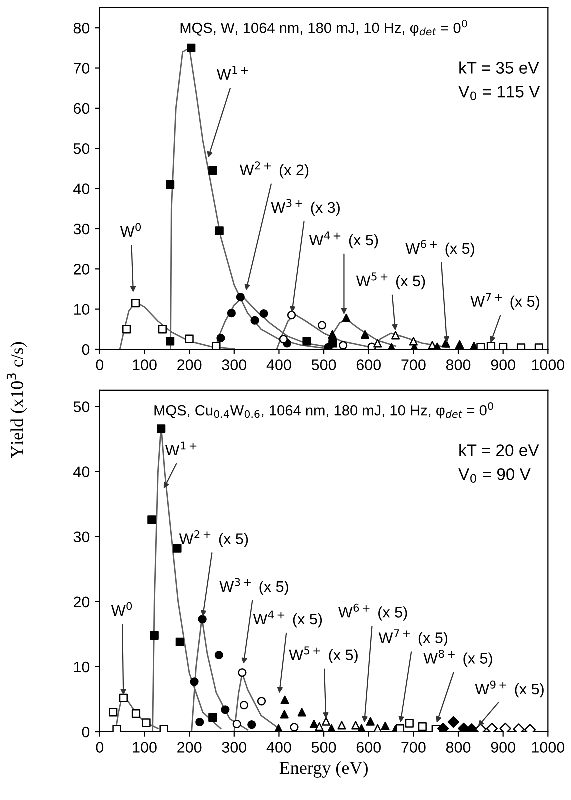 The width and height of the screenshot is (571, 800). Describe the element at coordinates (82, 28) in the screenshot. I see `y-tick-label: 80` at that location.